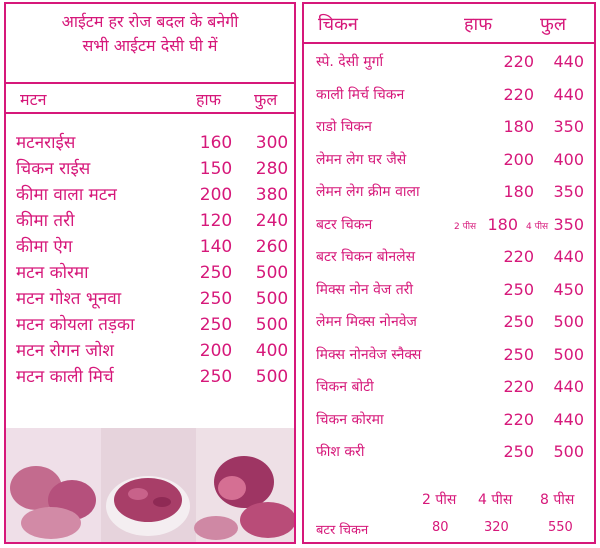  What do you see at coordinates (449, 290) in the screenshot?
I see `menu-row: मिक्स नोन वेज तरी 250 450` at bounding box center [449, 290].